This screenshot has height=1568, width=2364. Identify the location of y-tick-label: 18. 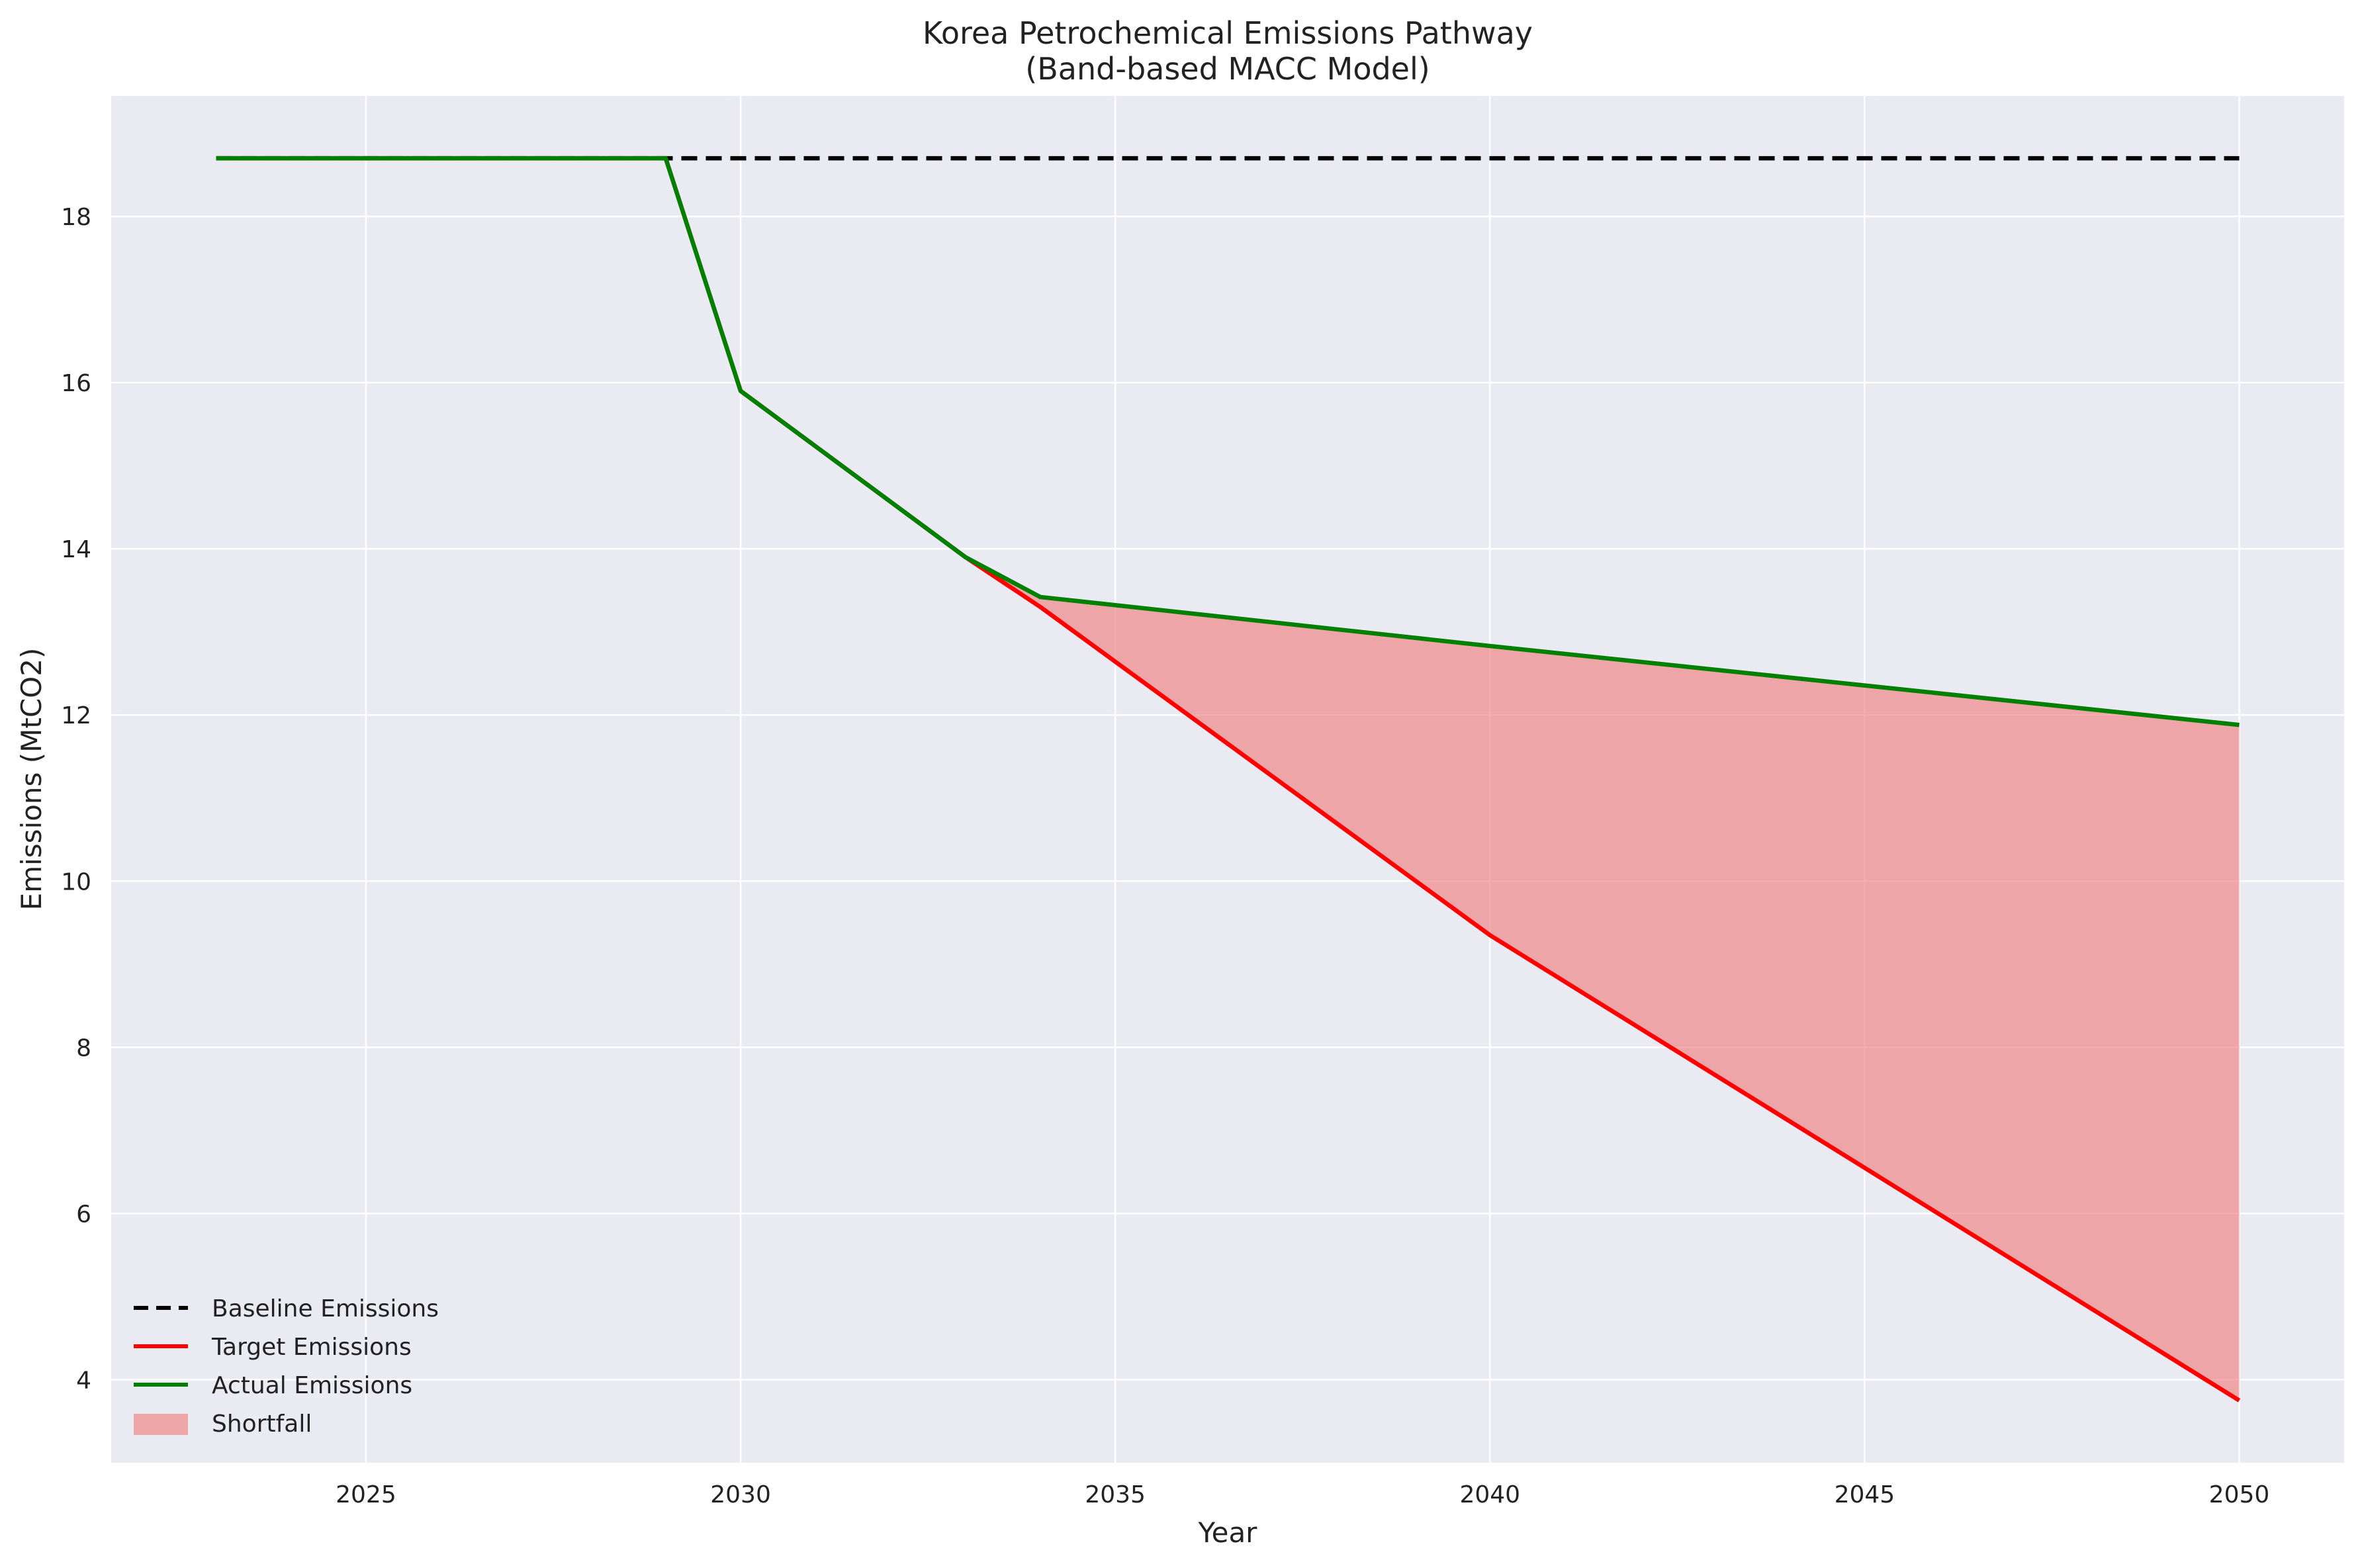
(76, 217).